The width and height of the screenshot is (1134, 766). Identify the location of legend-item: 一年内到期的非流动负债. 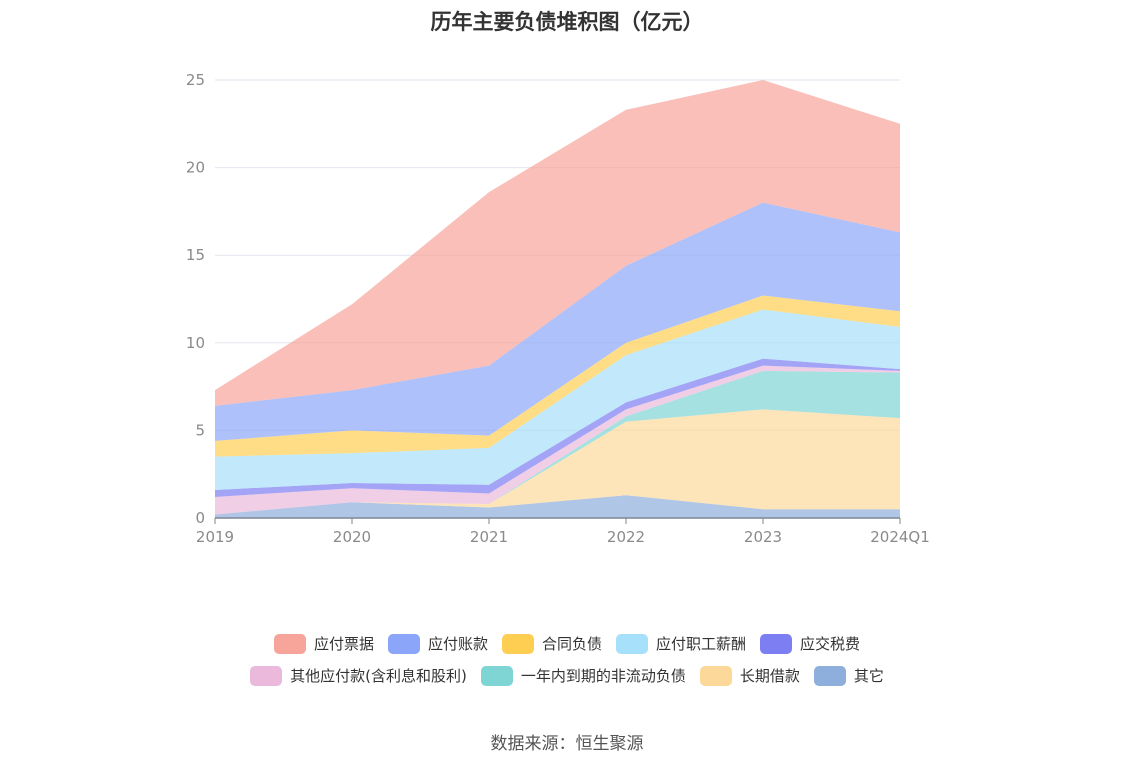
(583, 675).